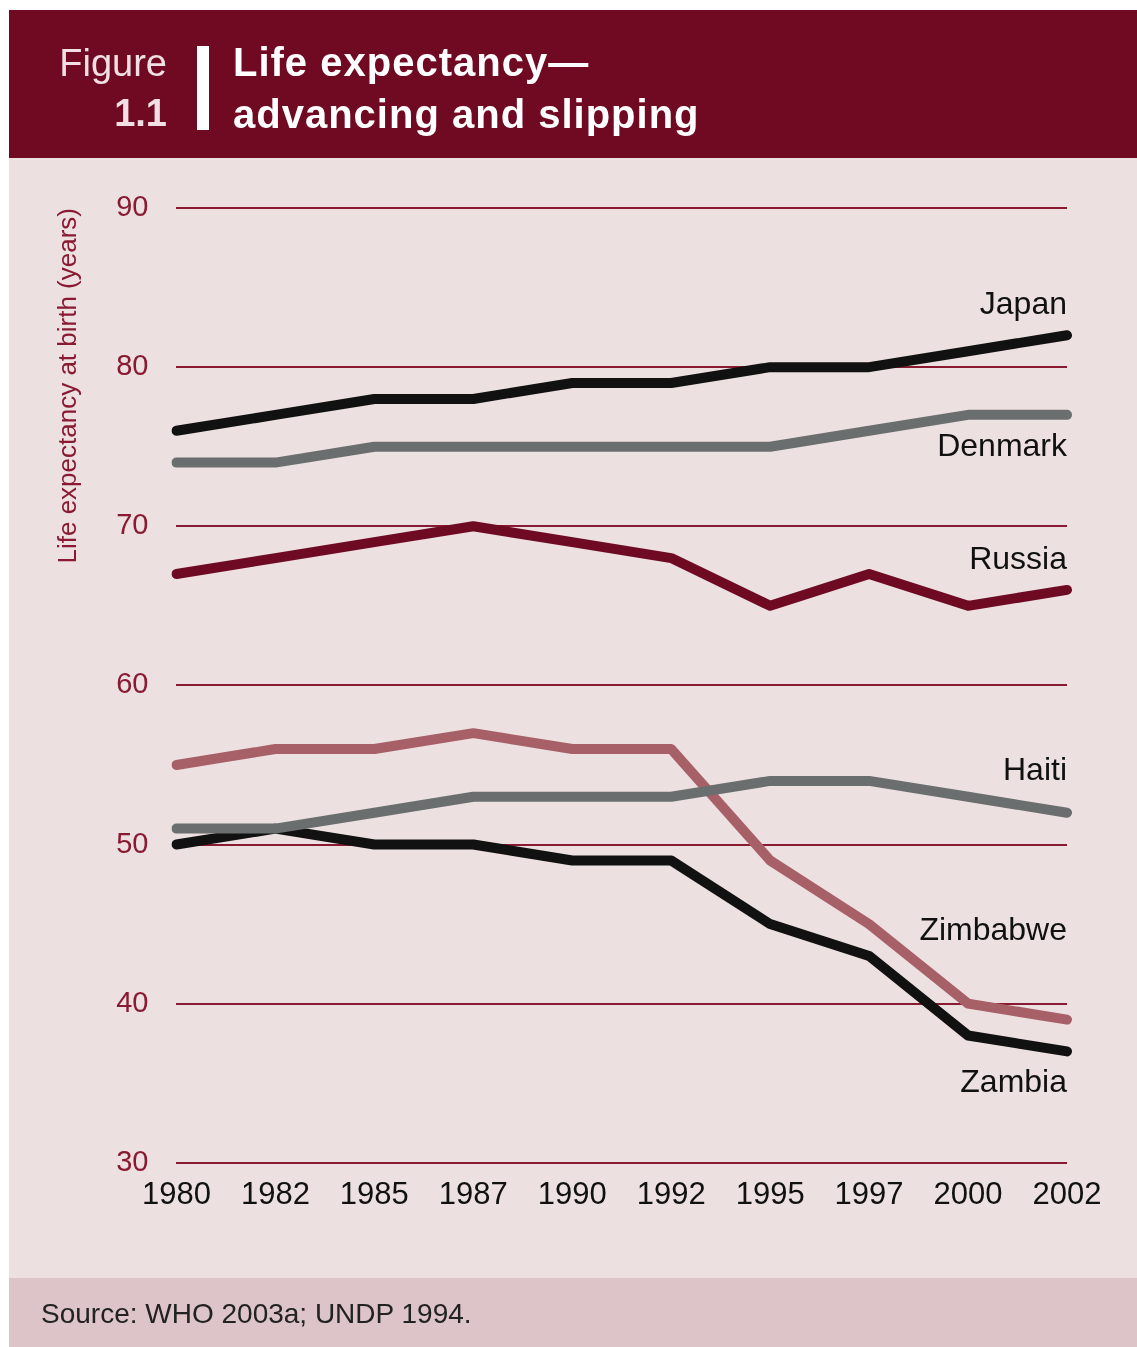 The width and height of the screenshot is (1137, 1347). Describe the element at coordinates (968, 1193) in the screenshot. I see `x-tick-label: 2000` at that location.